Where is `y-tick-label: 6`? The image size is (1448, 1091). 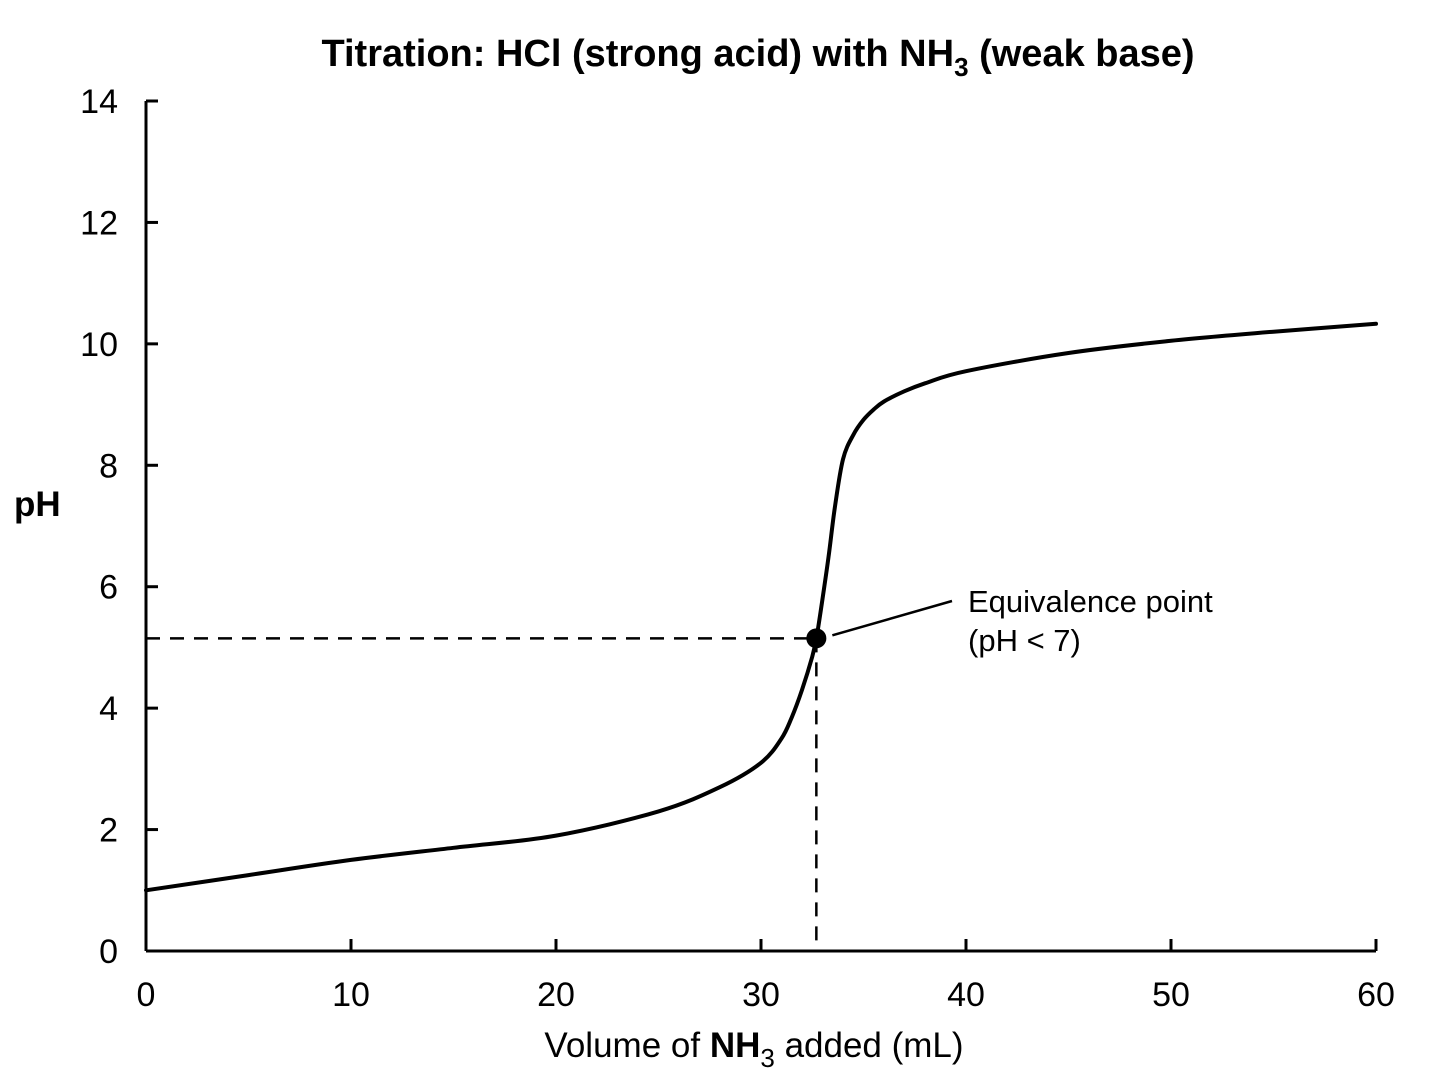
y-tick-label: 6 is located at coordinates (108, 588).